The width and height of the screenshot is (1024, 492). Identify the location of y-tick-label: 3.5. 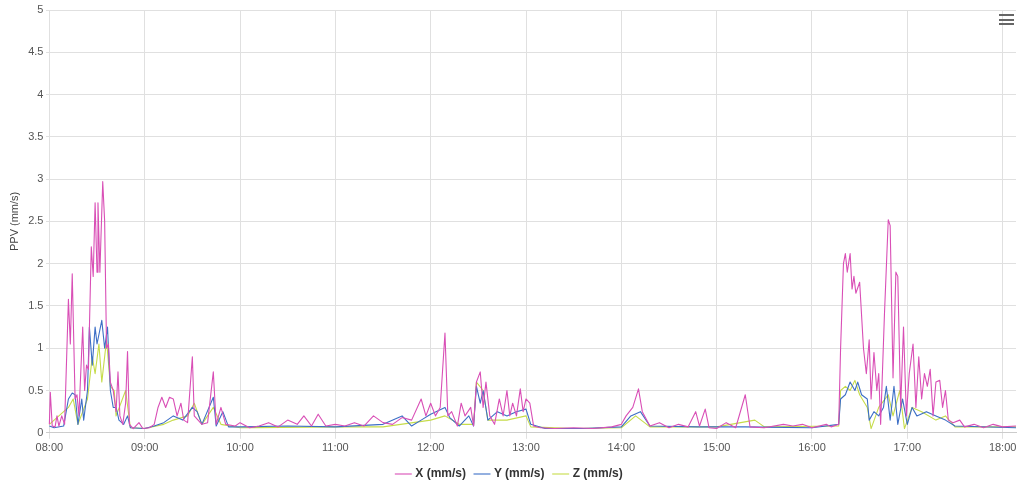
(36, 135).